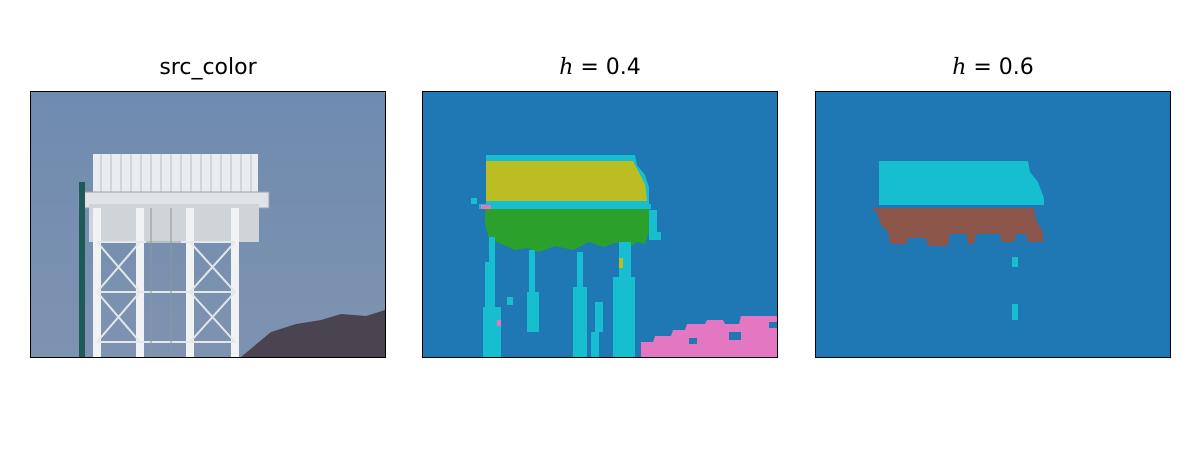 This screenshot has height=450, width=1200. Describe the element at coordinates (600, 67) in the screenshot. I see `panel-title-h-0-4: h = 0.4` at that location.